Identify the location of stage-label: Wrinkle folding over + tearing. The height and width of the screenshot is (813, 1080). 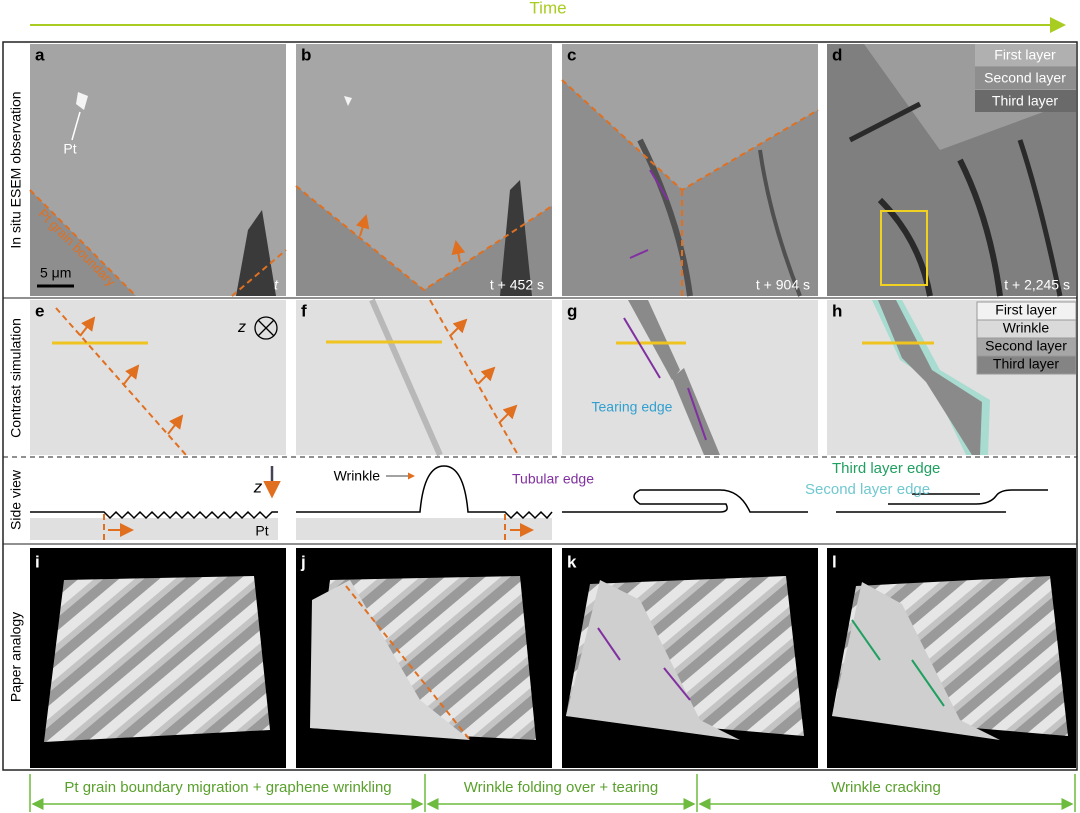
(561, 787).